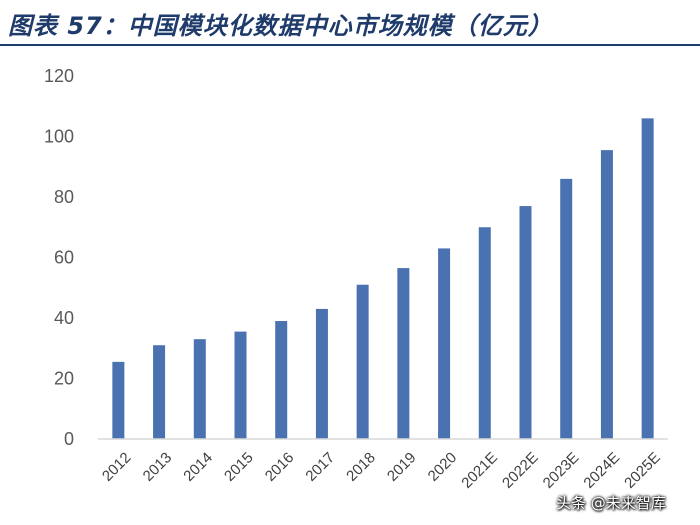  I want to click on y-tick-label: 0, so click(69, 439).